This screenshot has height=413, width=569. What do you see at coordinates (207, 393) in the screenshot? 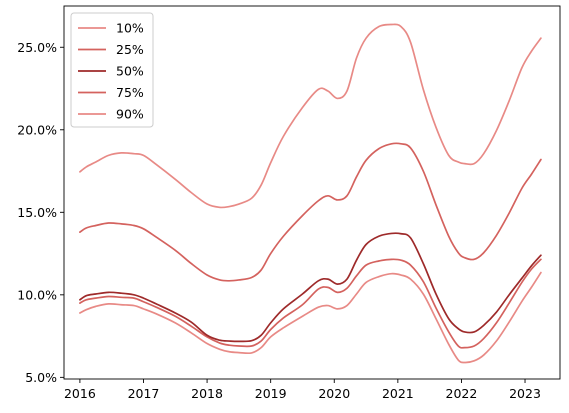
I see `x-tick-label: 2018` at bounding box center [207, 393].